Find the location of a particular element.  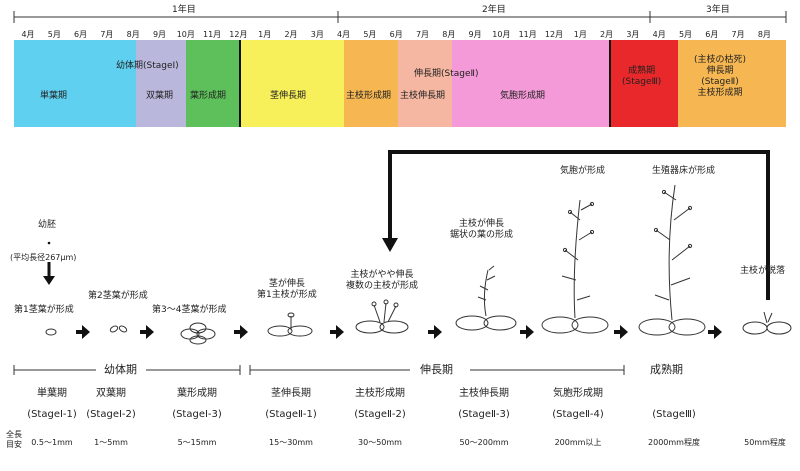

table-name: 双葉期 is located at coordinates (111, 393).